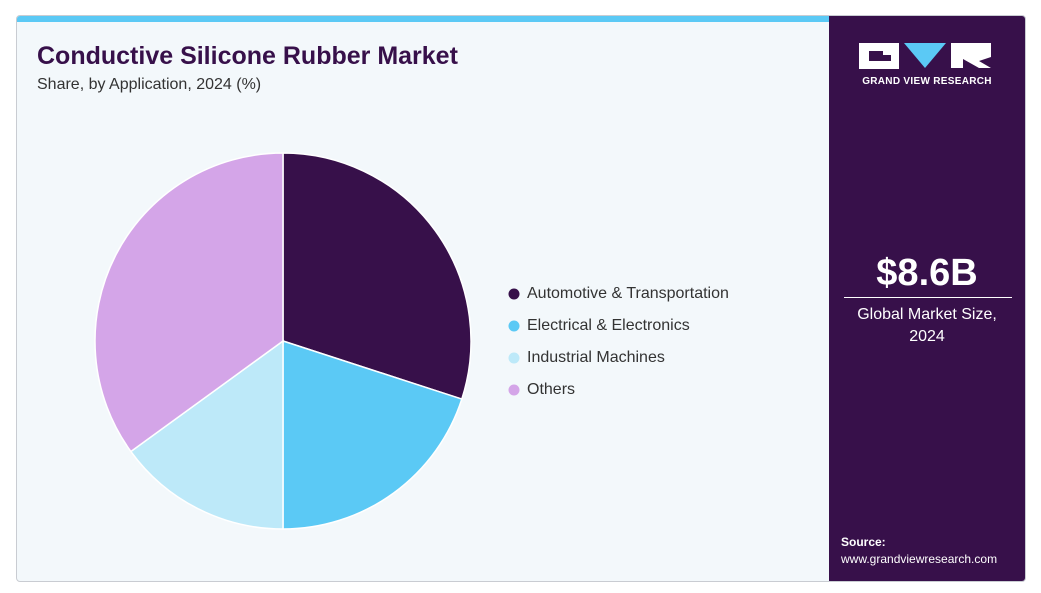 The image size is (1041, 593). I want to click on logo-g, so click(879, 56).